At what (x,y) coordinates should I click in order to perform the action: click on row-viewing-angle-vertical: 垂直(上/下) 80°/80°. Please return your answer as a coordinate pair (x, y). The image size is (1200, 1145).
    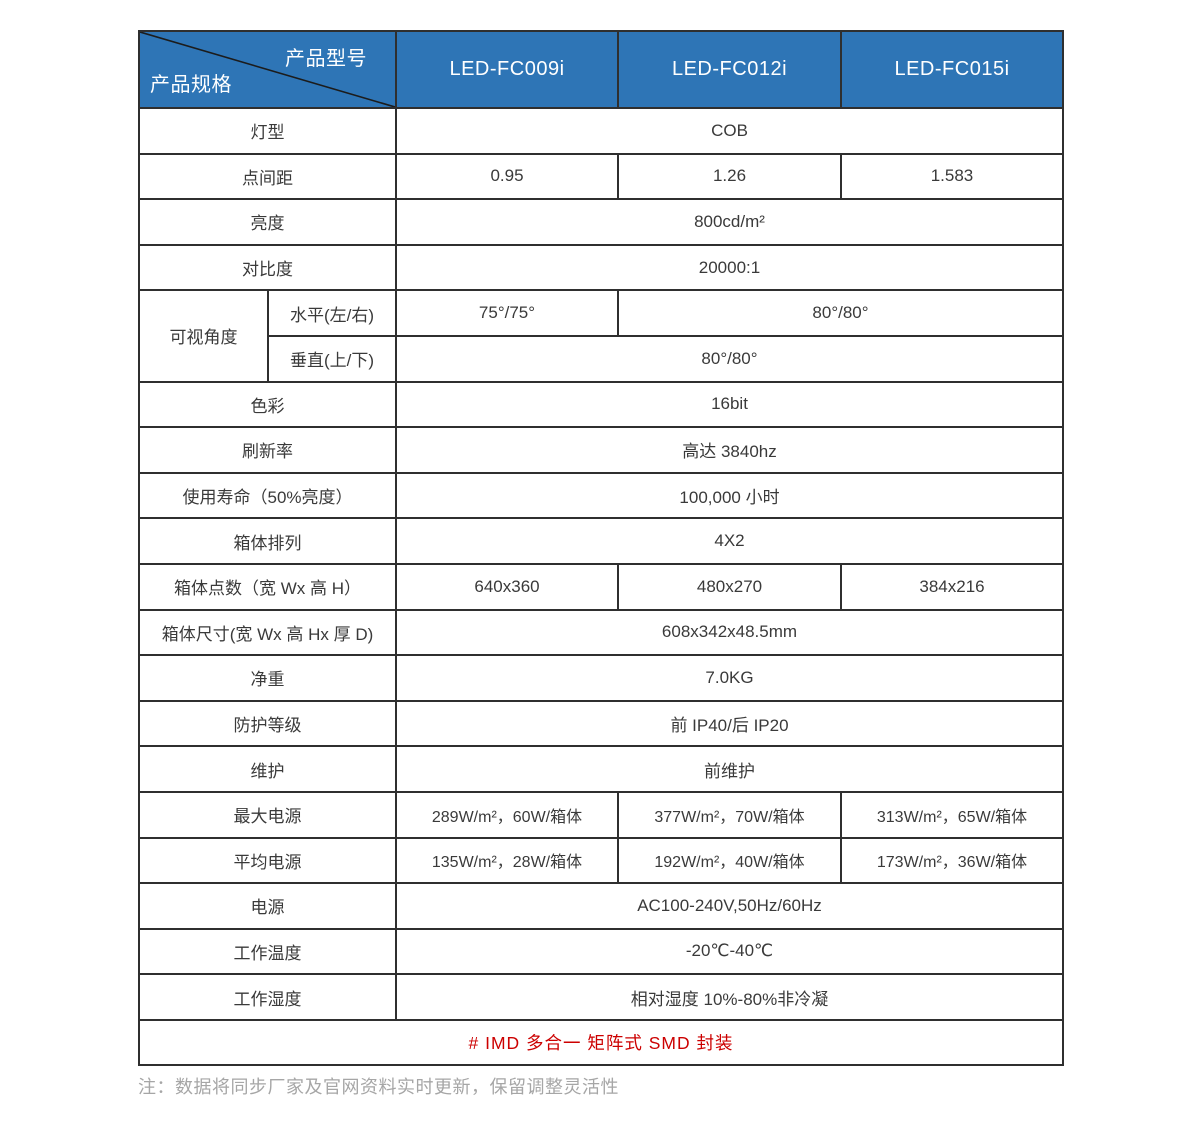
    Looking at the image, I should click on (601, 358).